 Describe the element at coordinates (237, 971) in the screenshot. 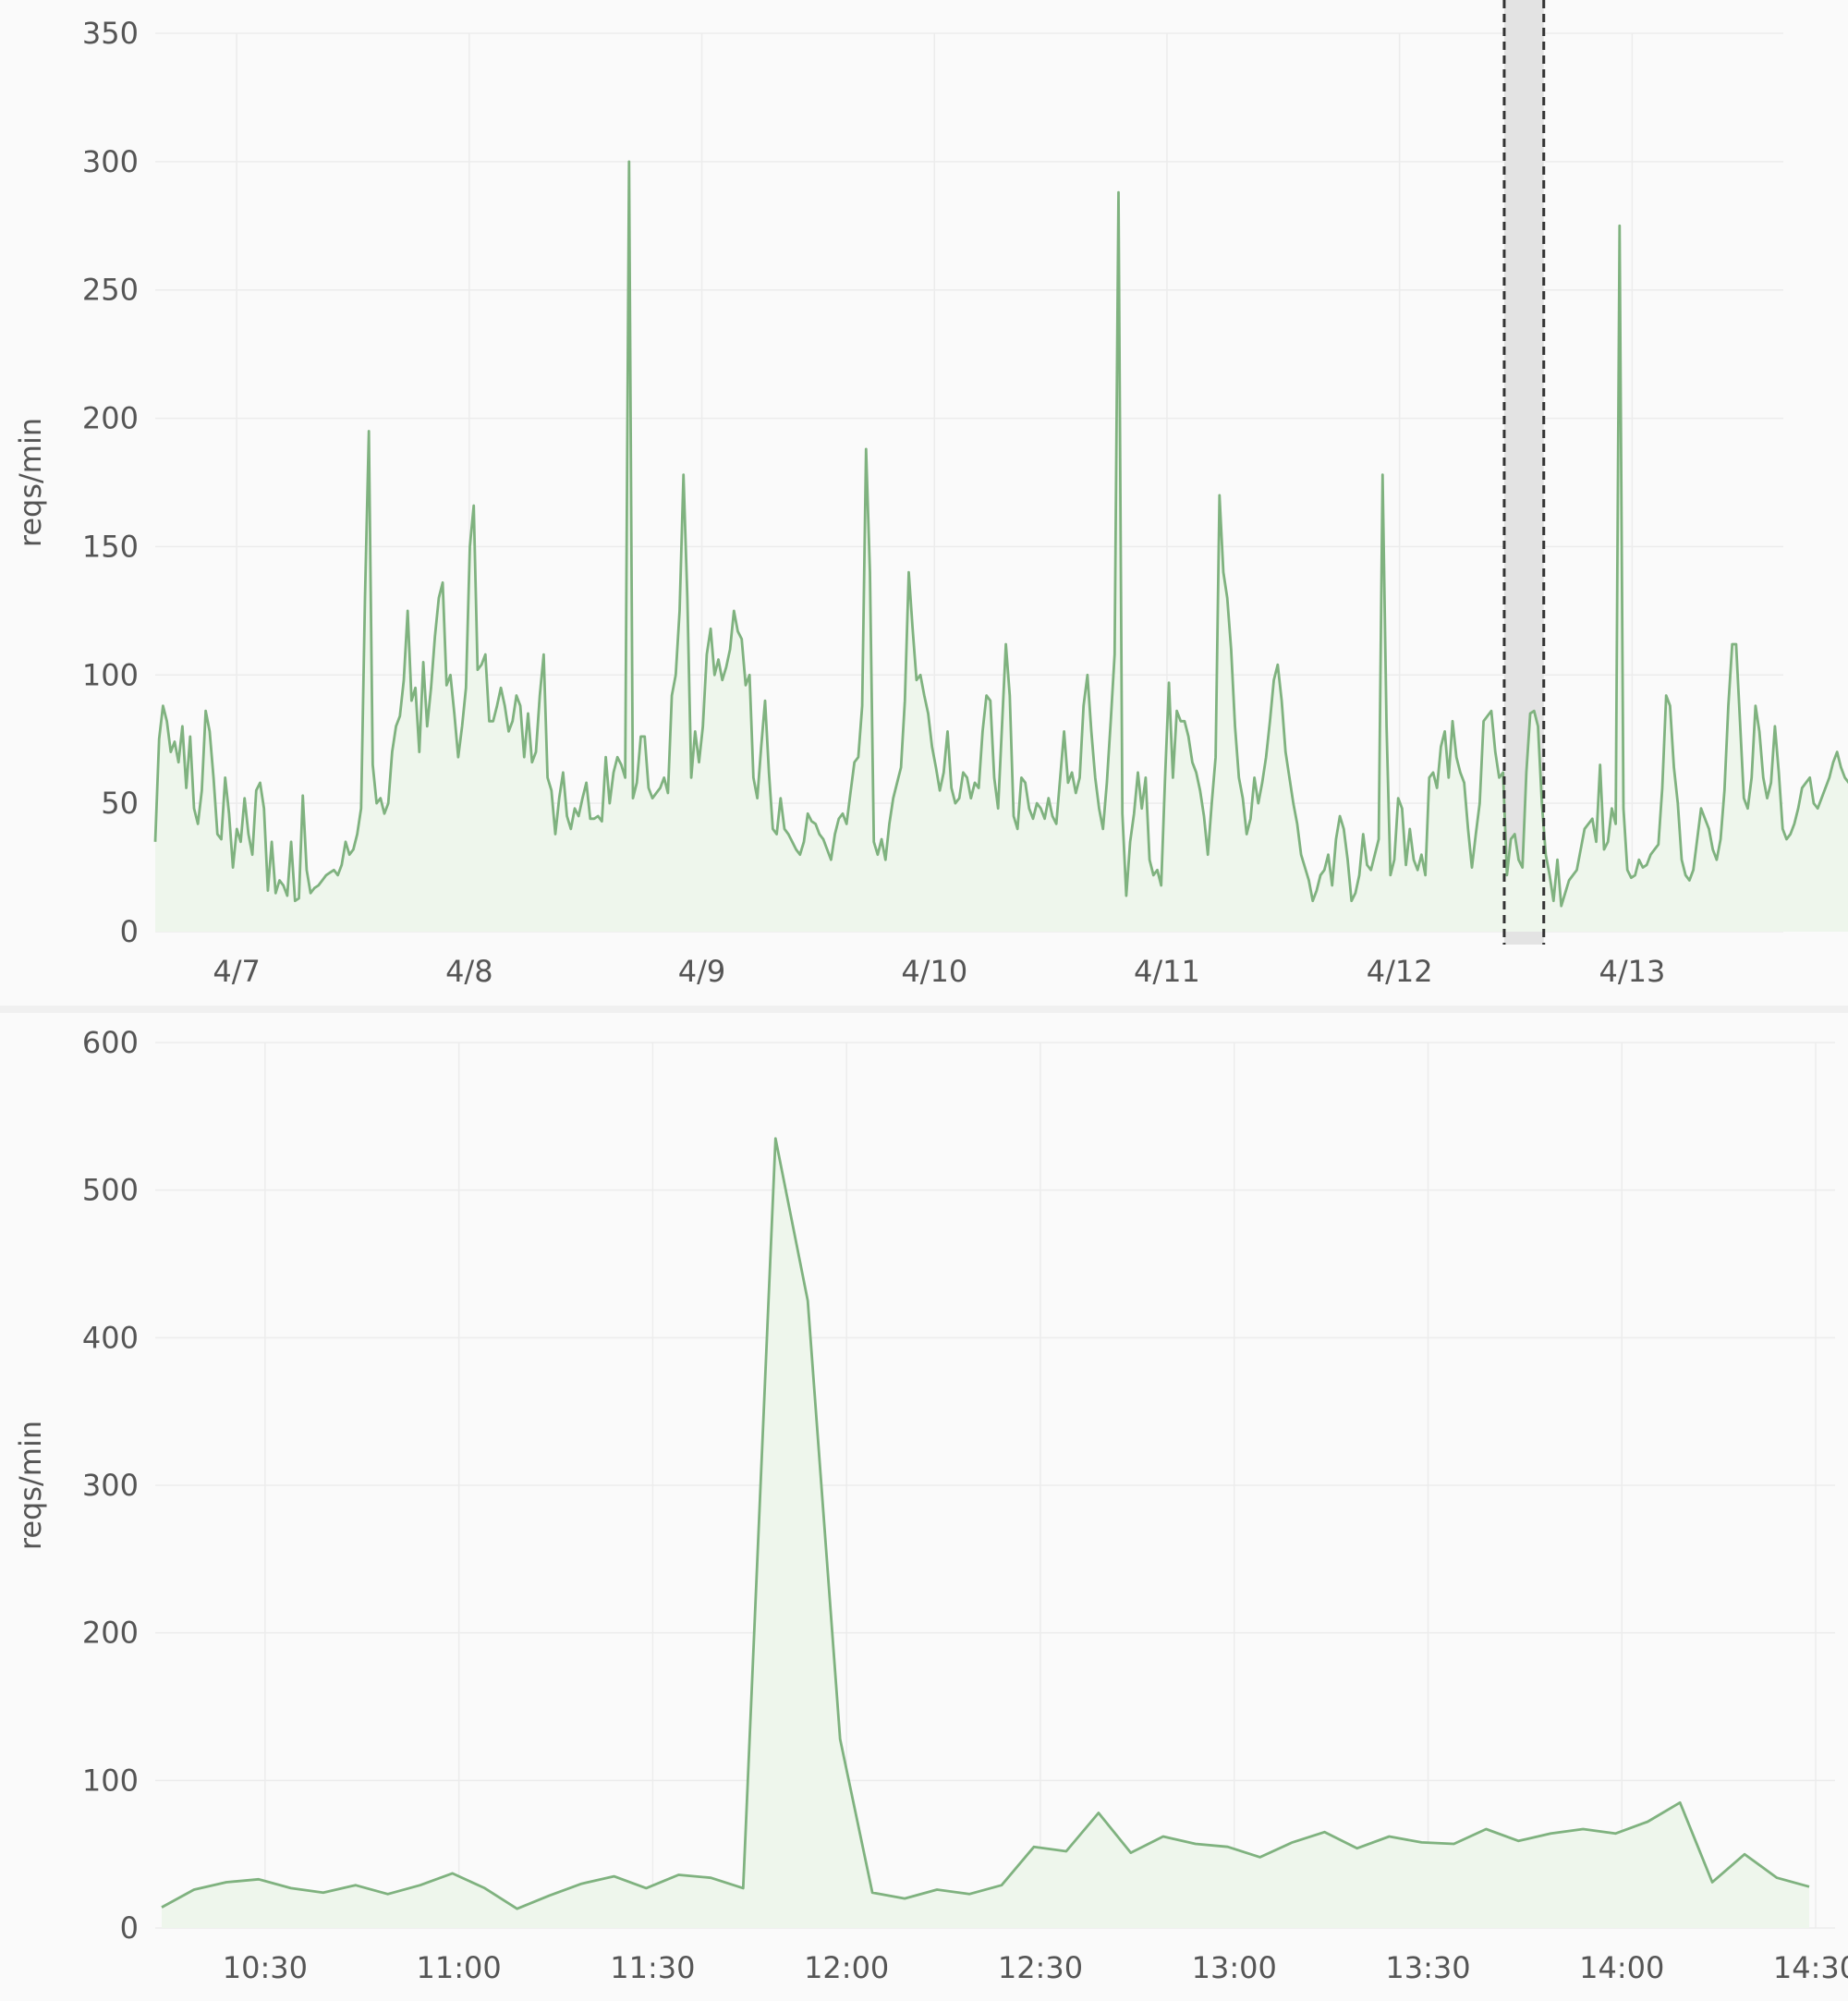

I see `x-tick-label: 4/7` at that location.